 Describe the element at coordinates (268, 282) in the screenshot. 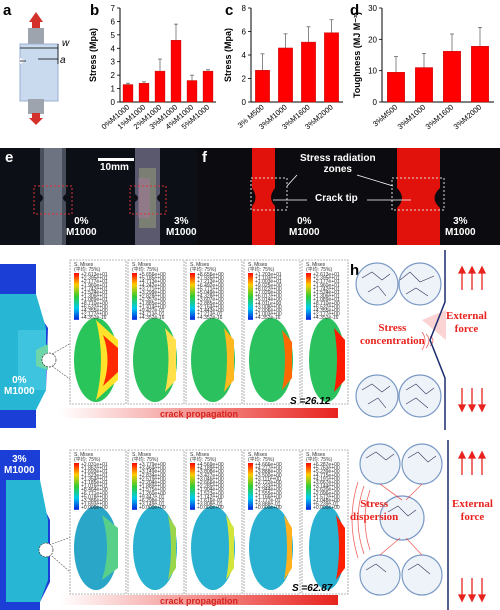

I see `legend-value: +1.003e+01` at that location.